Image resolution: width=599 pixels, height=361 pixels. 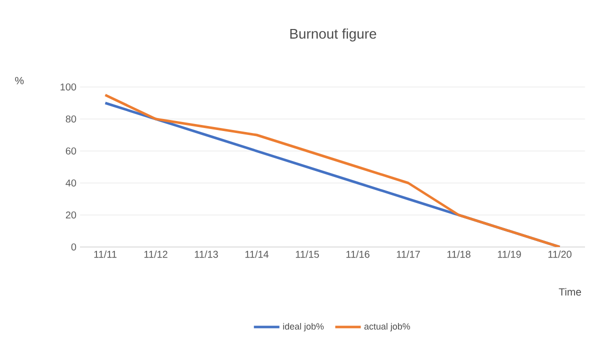 What do you see at coordinates (71, 151) in the screenshot?
I see `y-tick-label: 60` at bounding box center [71, 151].